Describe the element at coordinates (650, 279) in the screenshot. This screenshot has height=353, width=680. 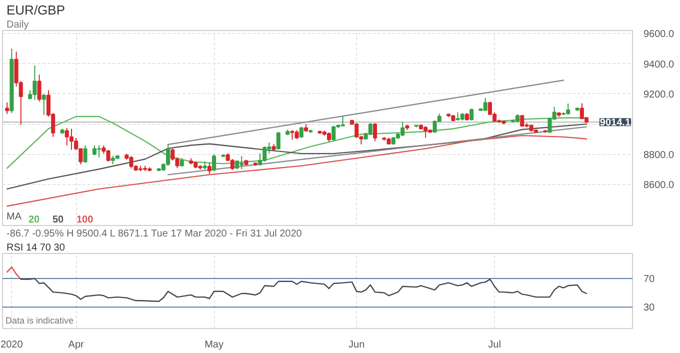
I see `y-tick-label: 70` at that location.